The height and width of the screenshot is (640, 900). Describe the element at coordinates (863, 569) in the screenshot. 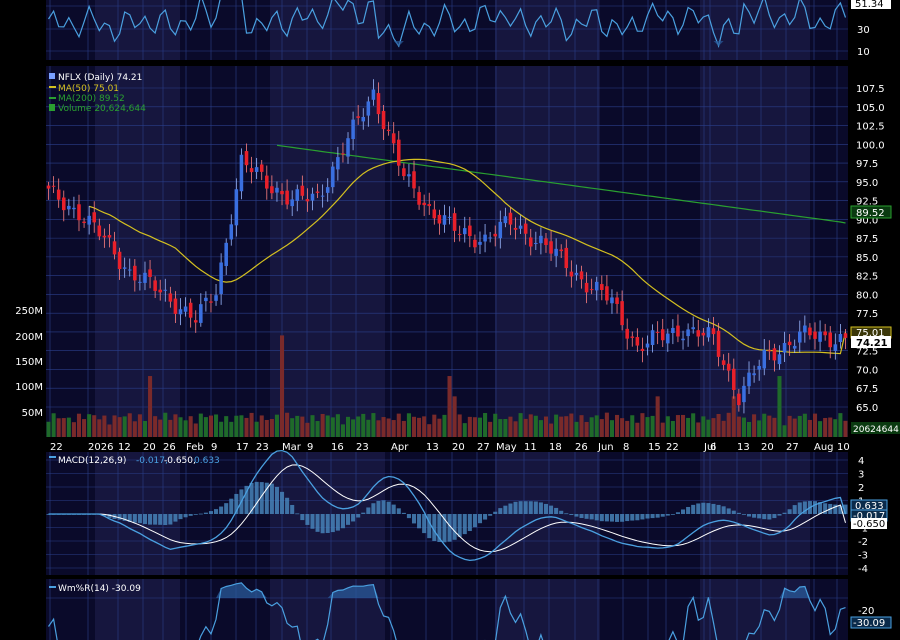

I see `macd-tick-label: -4` at that location.